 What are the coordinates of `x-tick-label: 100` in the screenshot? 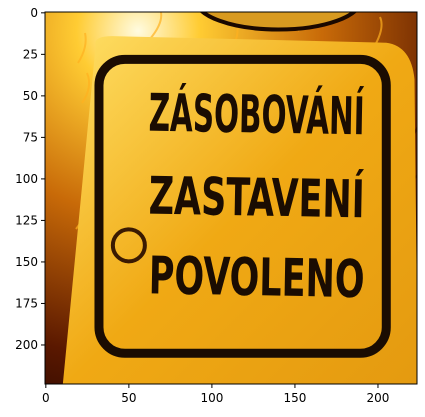 It's located at (211, 398).